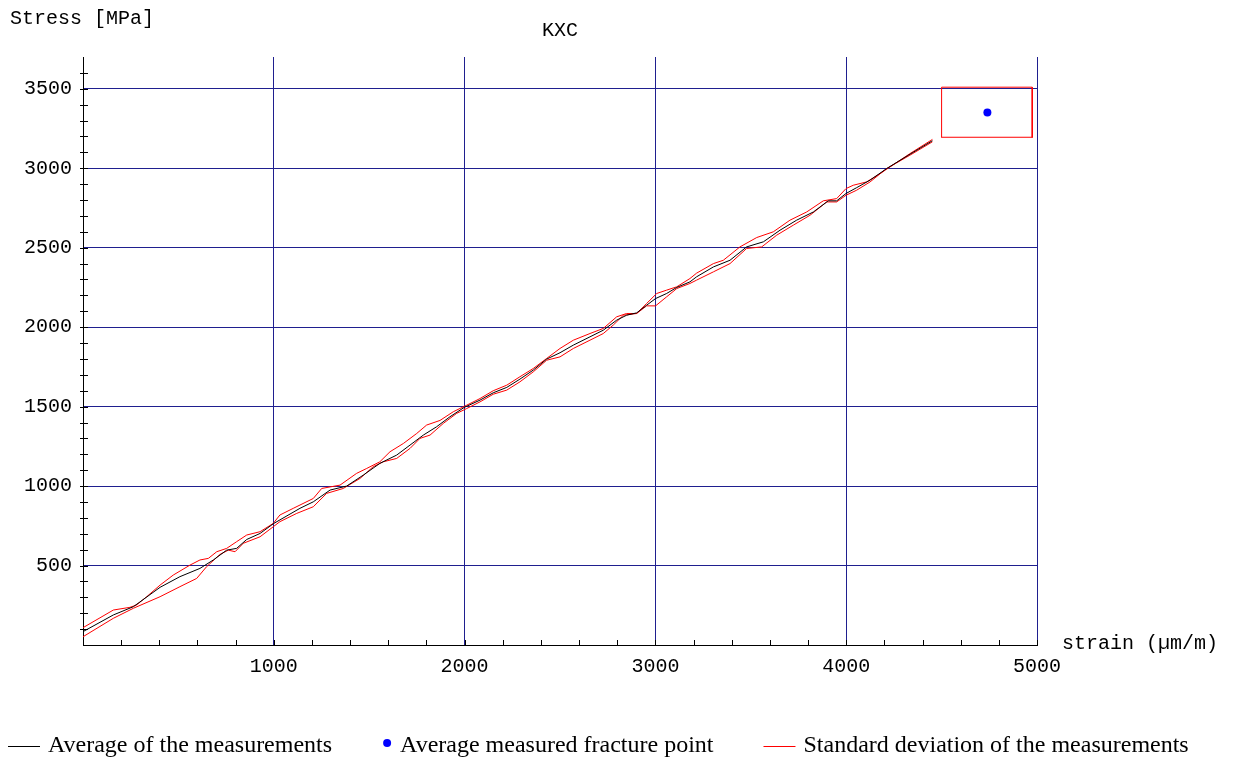 Image resolution: width=1237 pixels, height=760 pixels. What do you see at coordinates (655, 667) in the screenshot?
I see `x-tick-label: 3000` at bounding box center [655, 667].